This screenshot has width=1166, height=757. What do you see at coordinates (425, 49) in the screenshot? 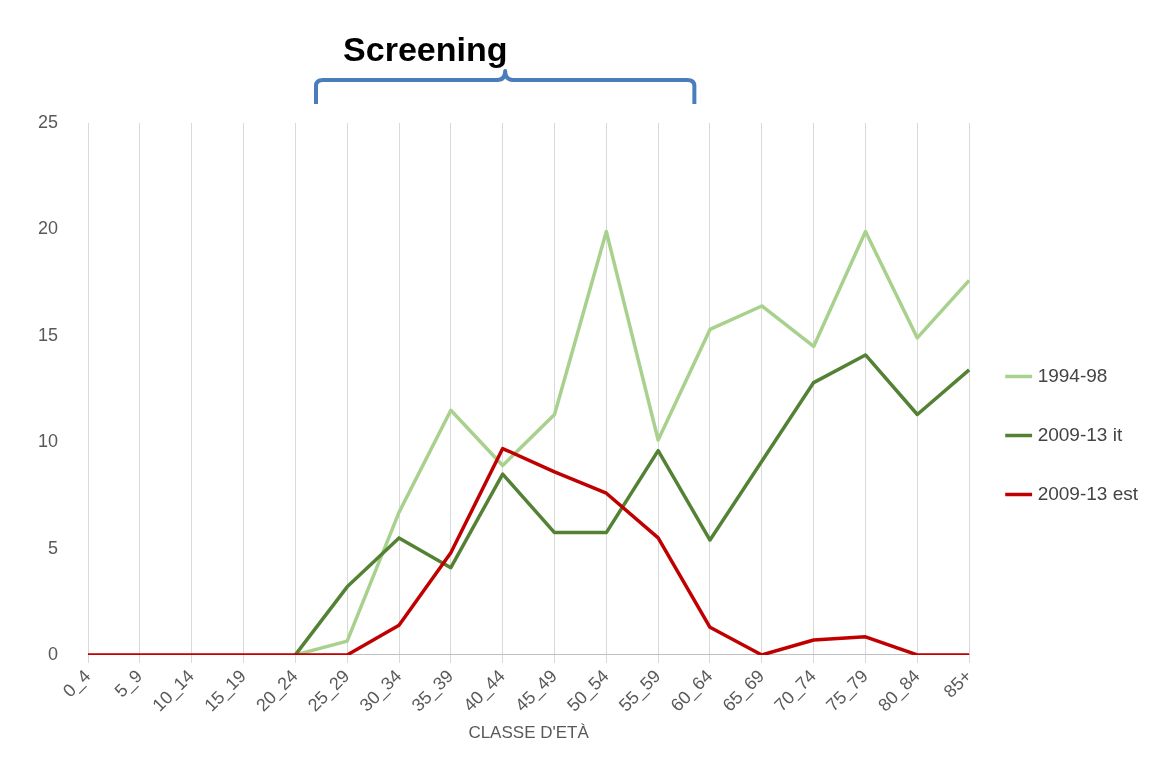
I see `text: Screening` at bounding box center [425, 49].